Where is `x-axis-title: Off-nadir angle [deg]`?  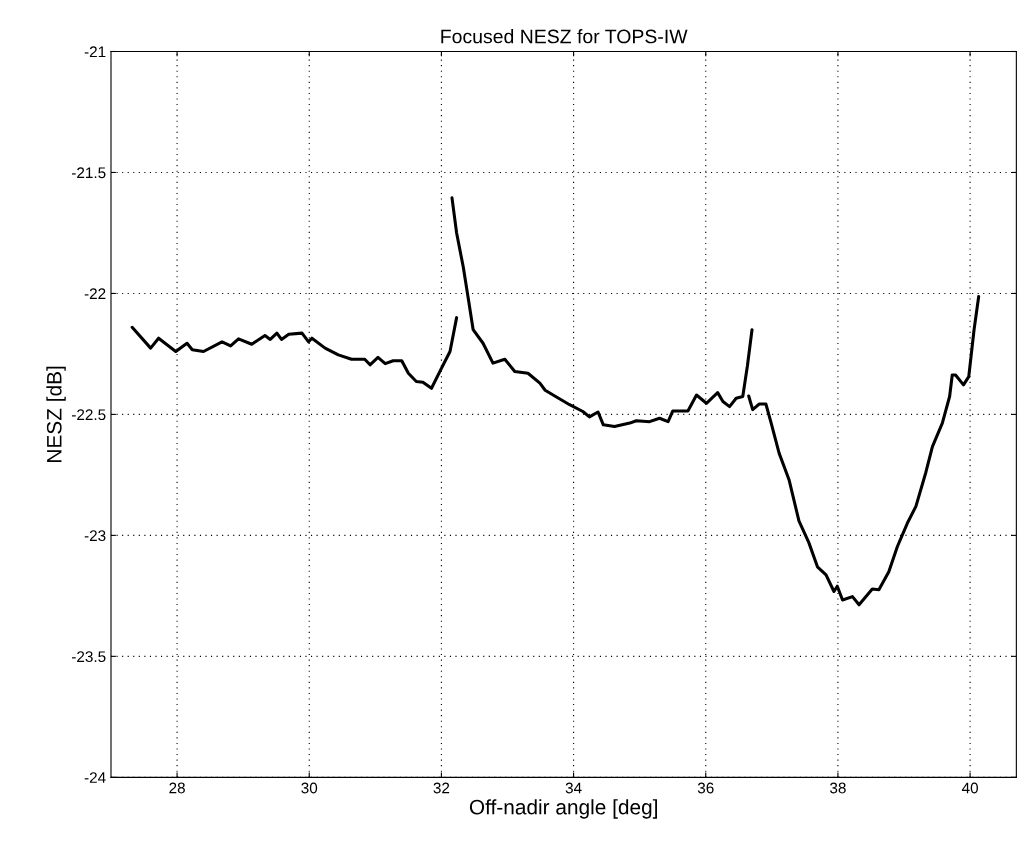 x-axis-title: Off-nadir angle [deg] is located at coordinates (563, 809).